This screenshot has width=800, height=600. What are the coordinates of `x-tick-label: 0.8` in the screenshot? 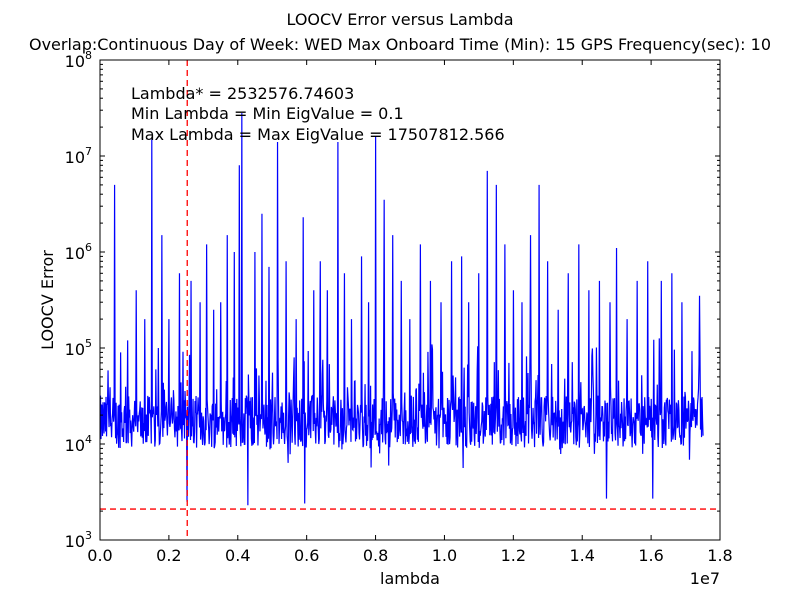 It's located at (375, 555).